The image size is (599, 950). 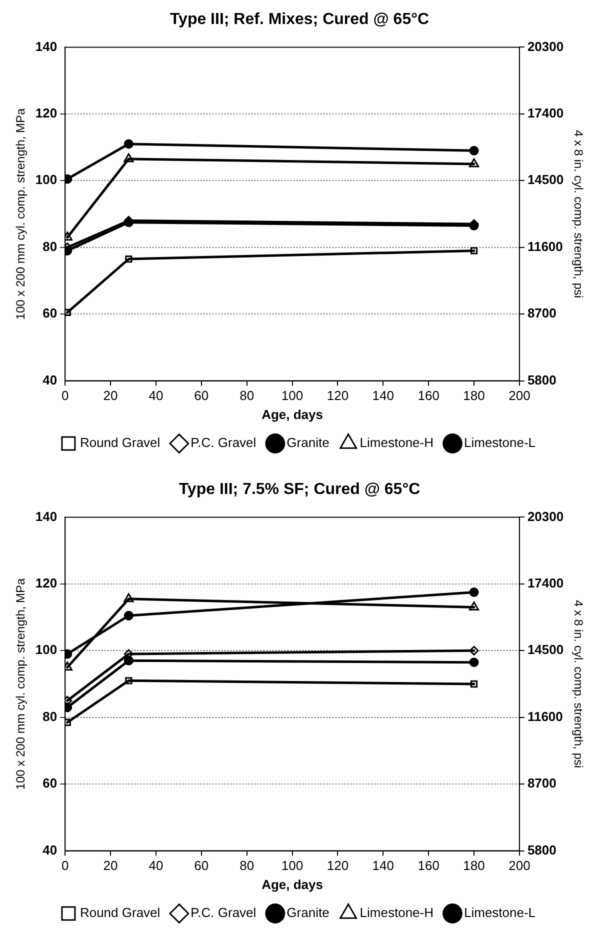 What do you see at coordinates (299, 489) in the screenshot?
I see `chart-title: Type III; 7.5% SF; Cured @ 65°C` at bounding box center [299, 489].